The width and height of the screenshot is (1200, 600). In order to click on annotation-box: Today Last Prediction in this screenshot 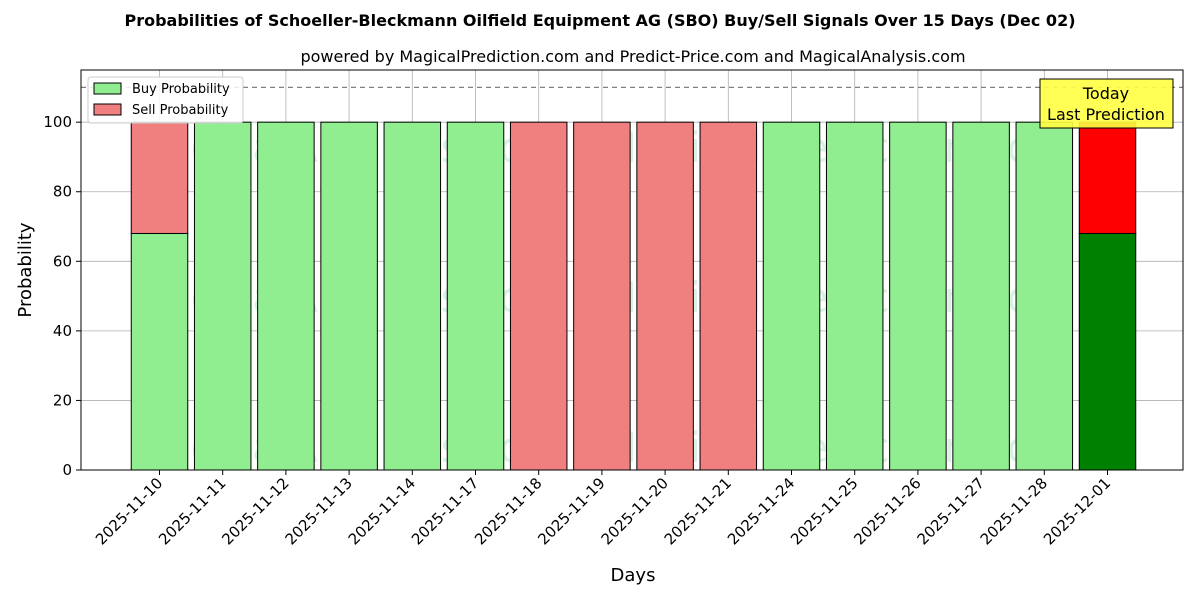, I will do `click(1106, 103)`.